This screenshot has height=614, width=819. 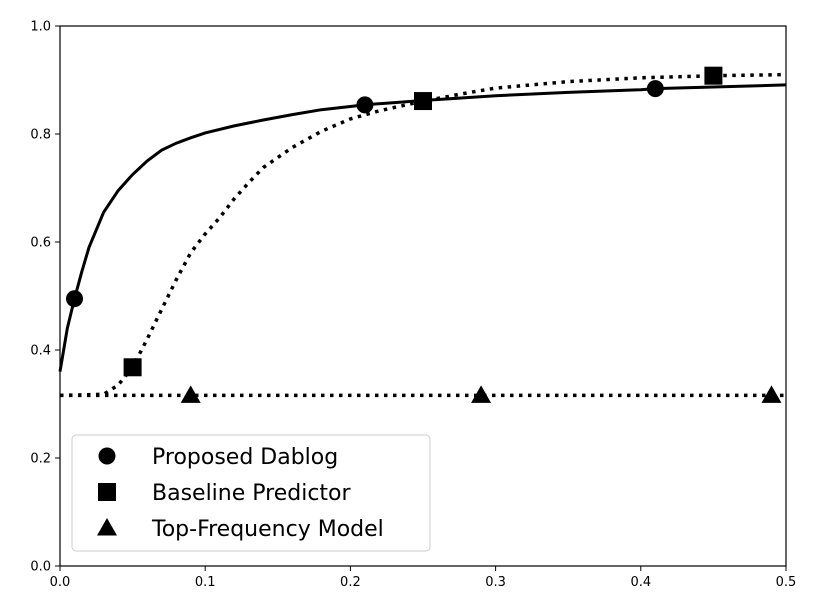 What do you see at coordinates (495, 582) in the screenshot?
I see `x-tick-label: 0.3` at bounding box center [495, 582].